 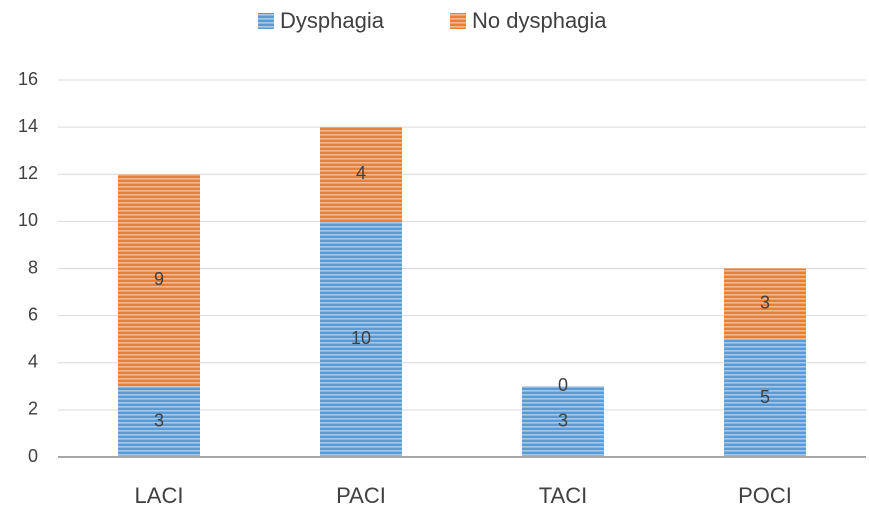 I want to click on x-tick-label: PACI, so click(x=361, y=495).